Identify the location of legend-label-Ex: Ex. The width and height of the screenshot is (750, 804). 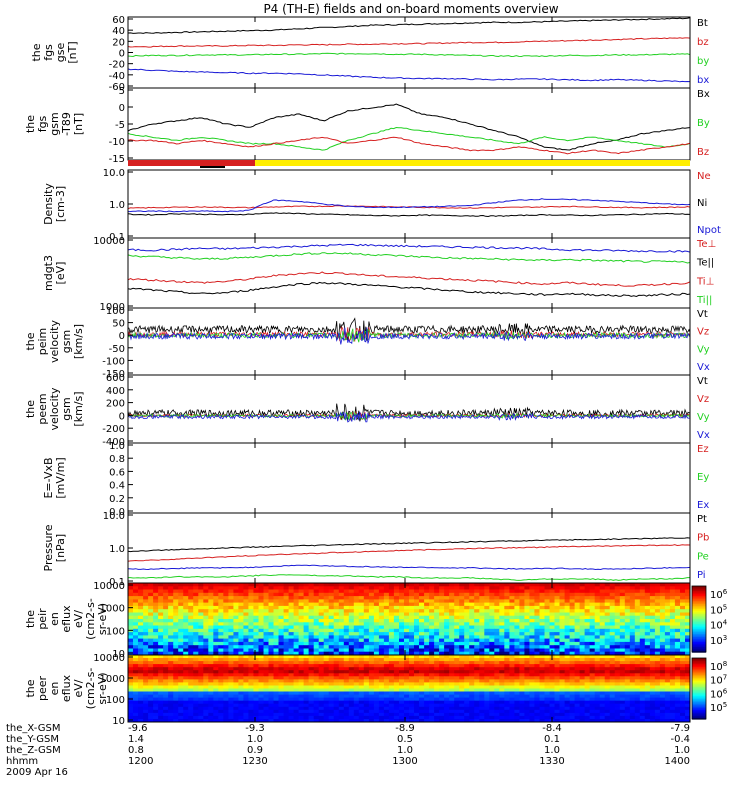
(703, 505).